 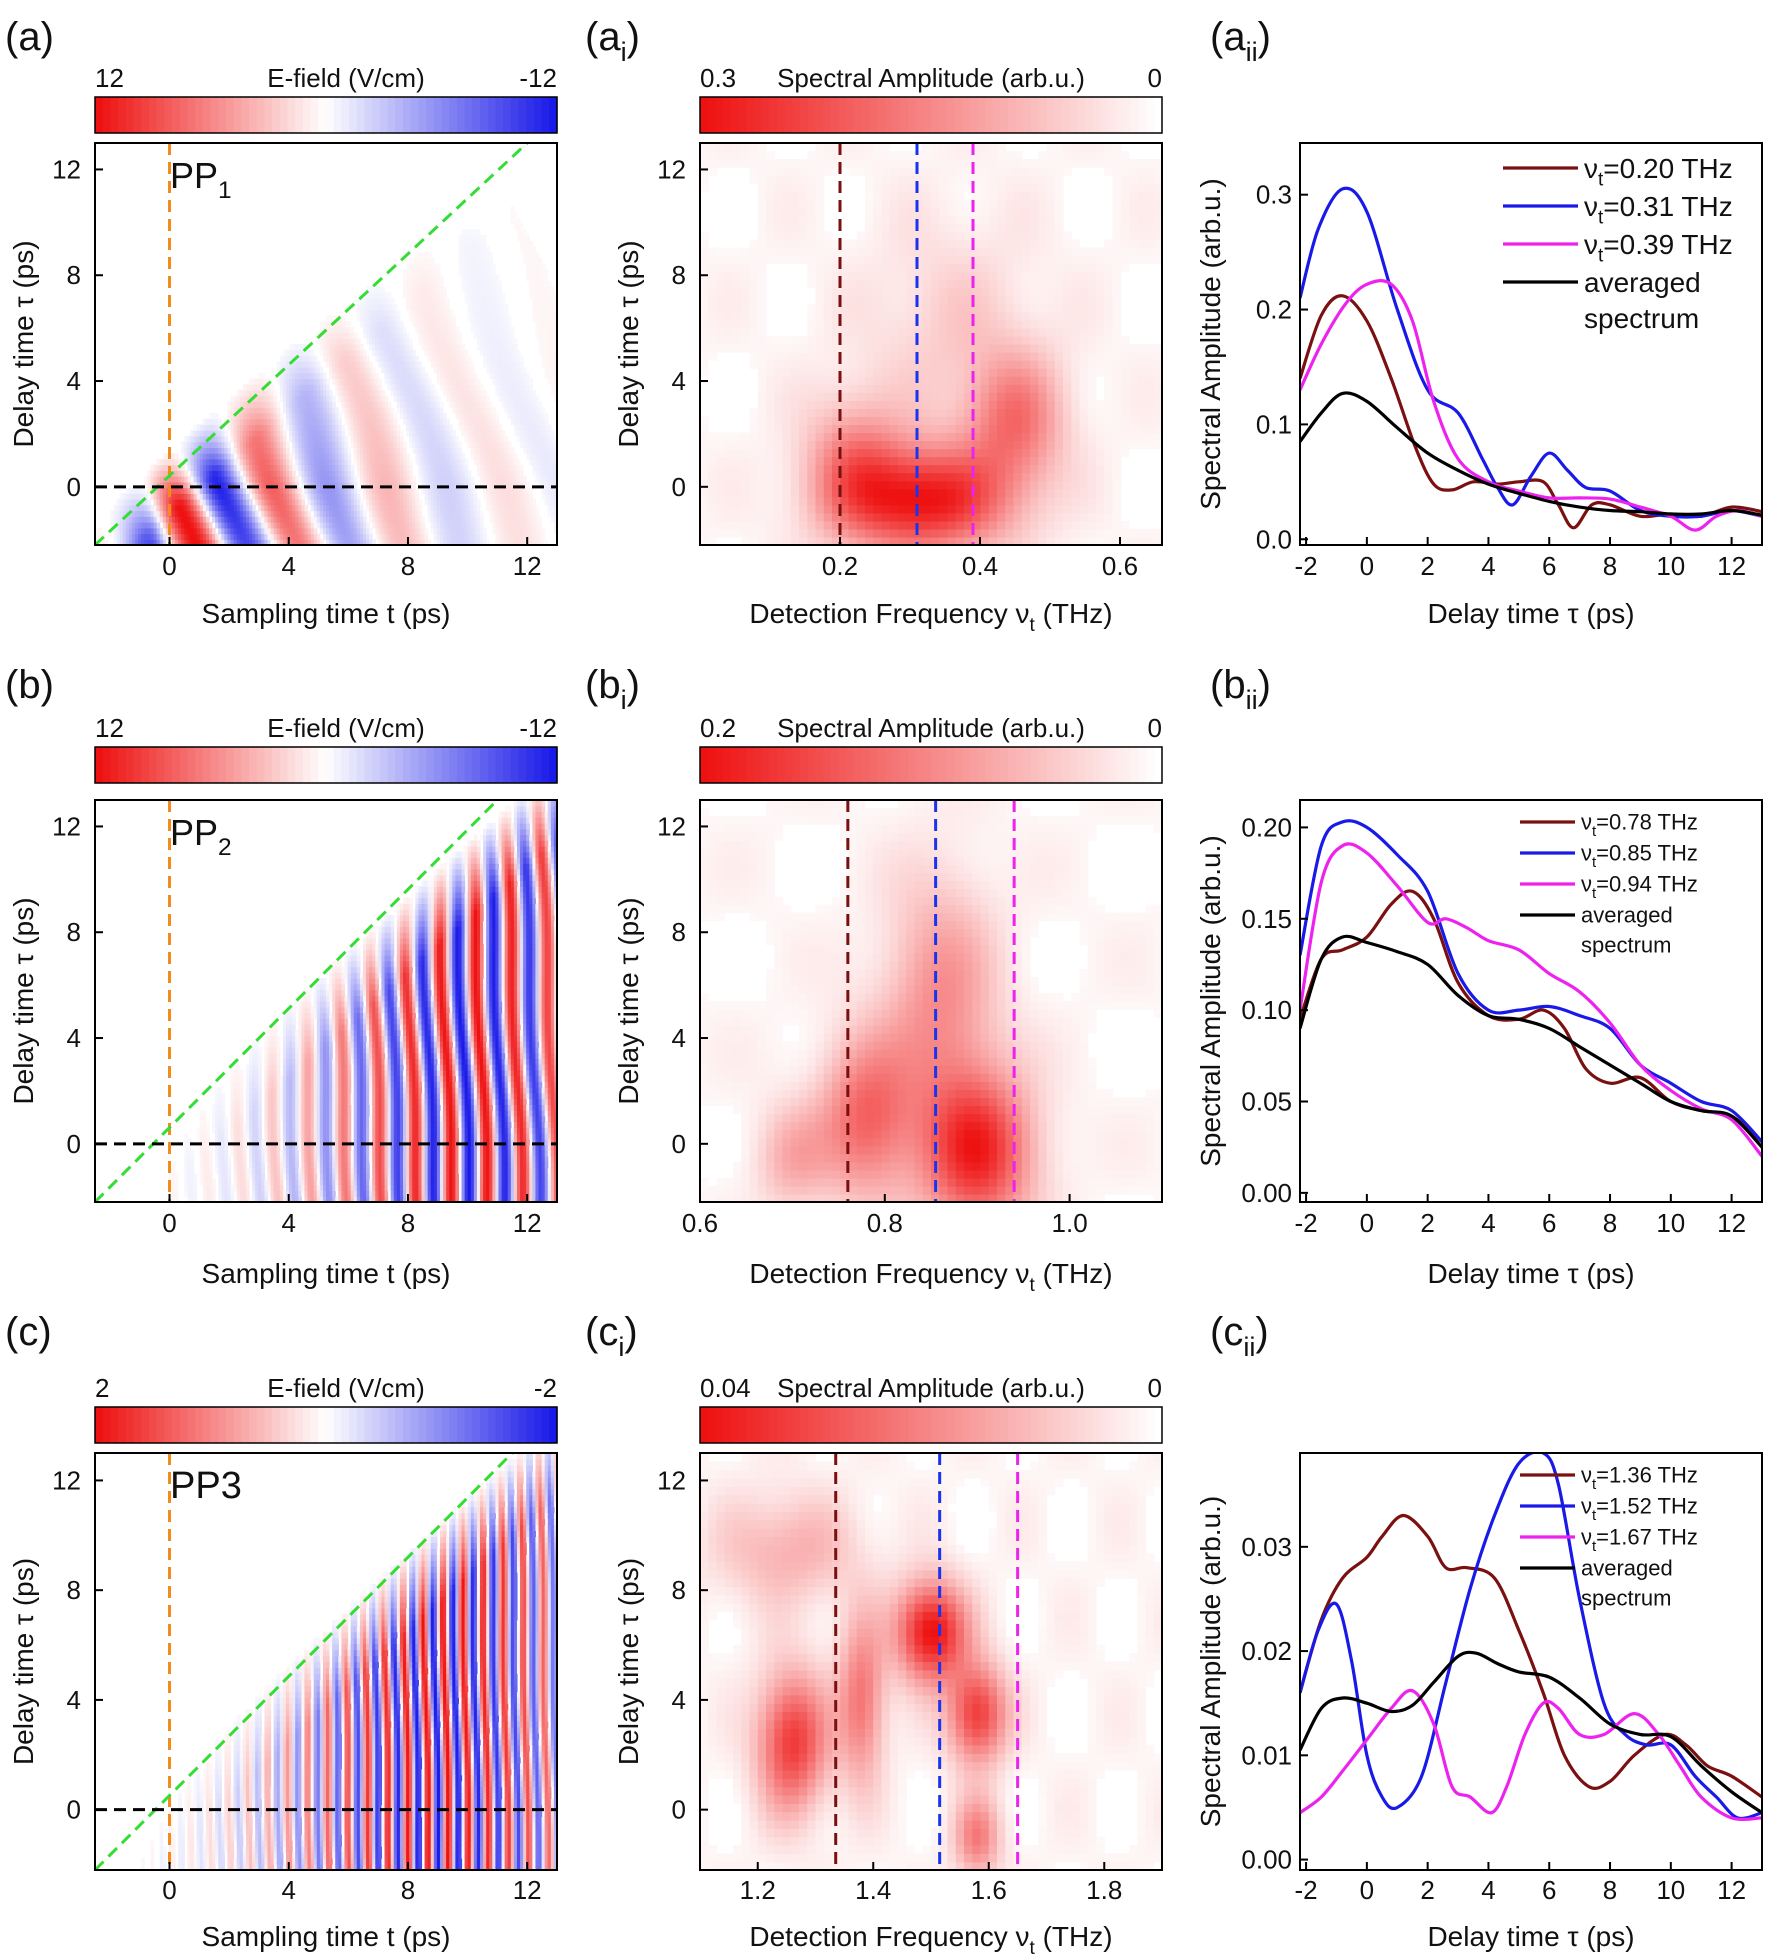 I want to click on panel-label-part: (a, so click(x=603, y=37).